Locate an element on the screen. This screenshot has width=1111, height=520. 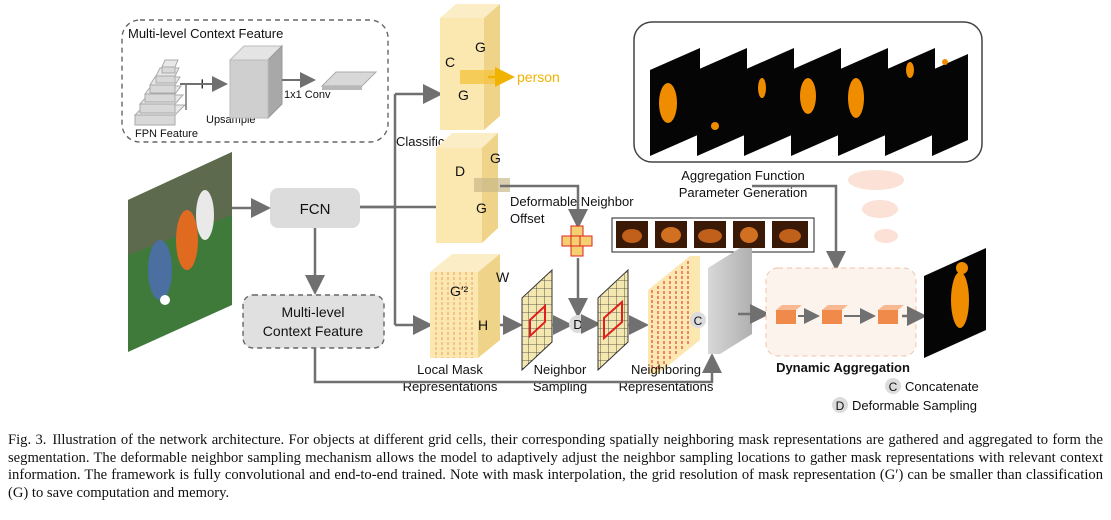
sampled-heatmap-strip is located at coordinates (713, 235).